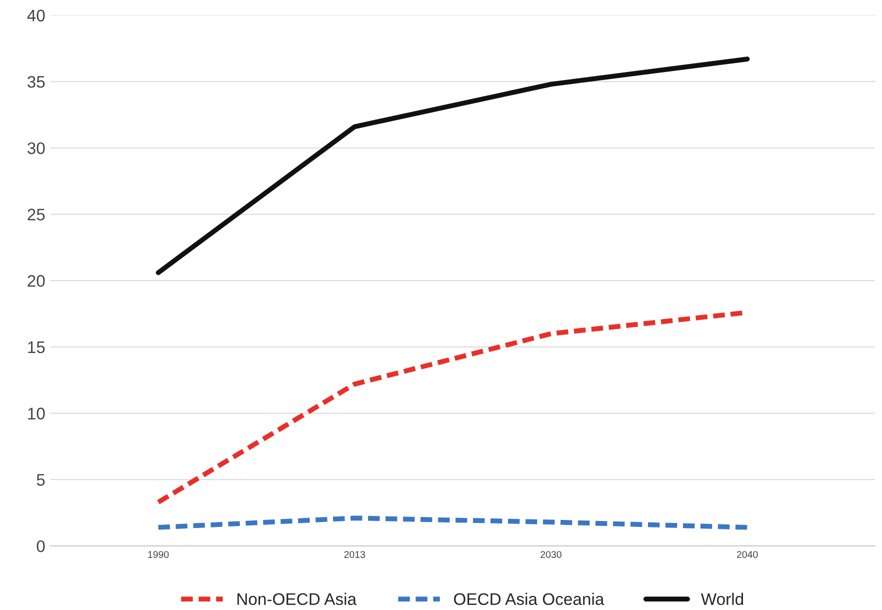  I want to click on y-tick-label: 20, so click(36, 281).